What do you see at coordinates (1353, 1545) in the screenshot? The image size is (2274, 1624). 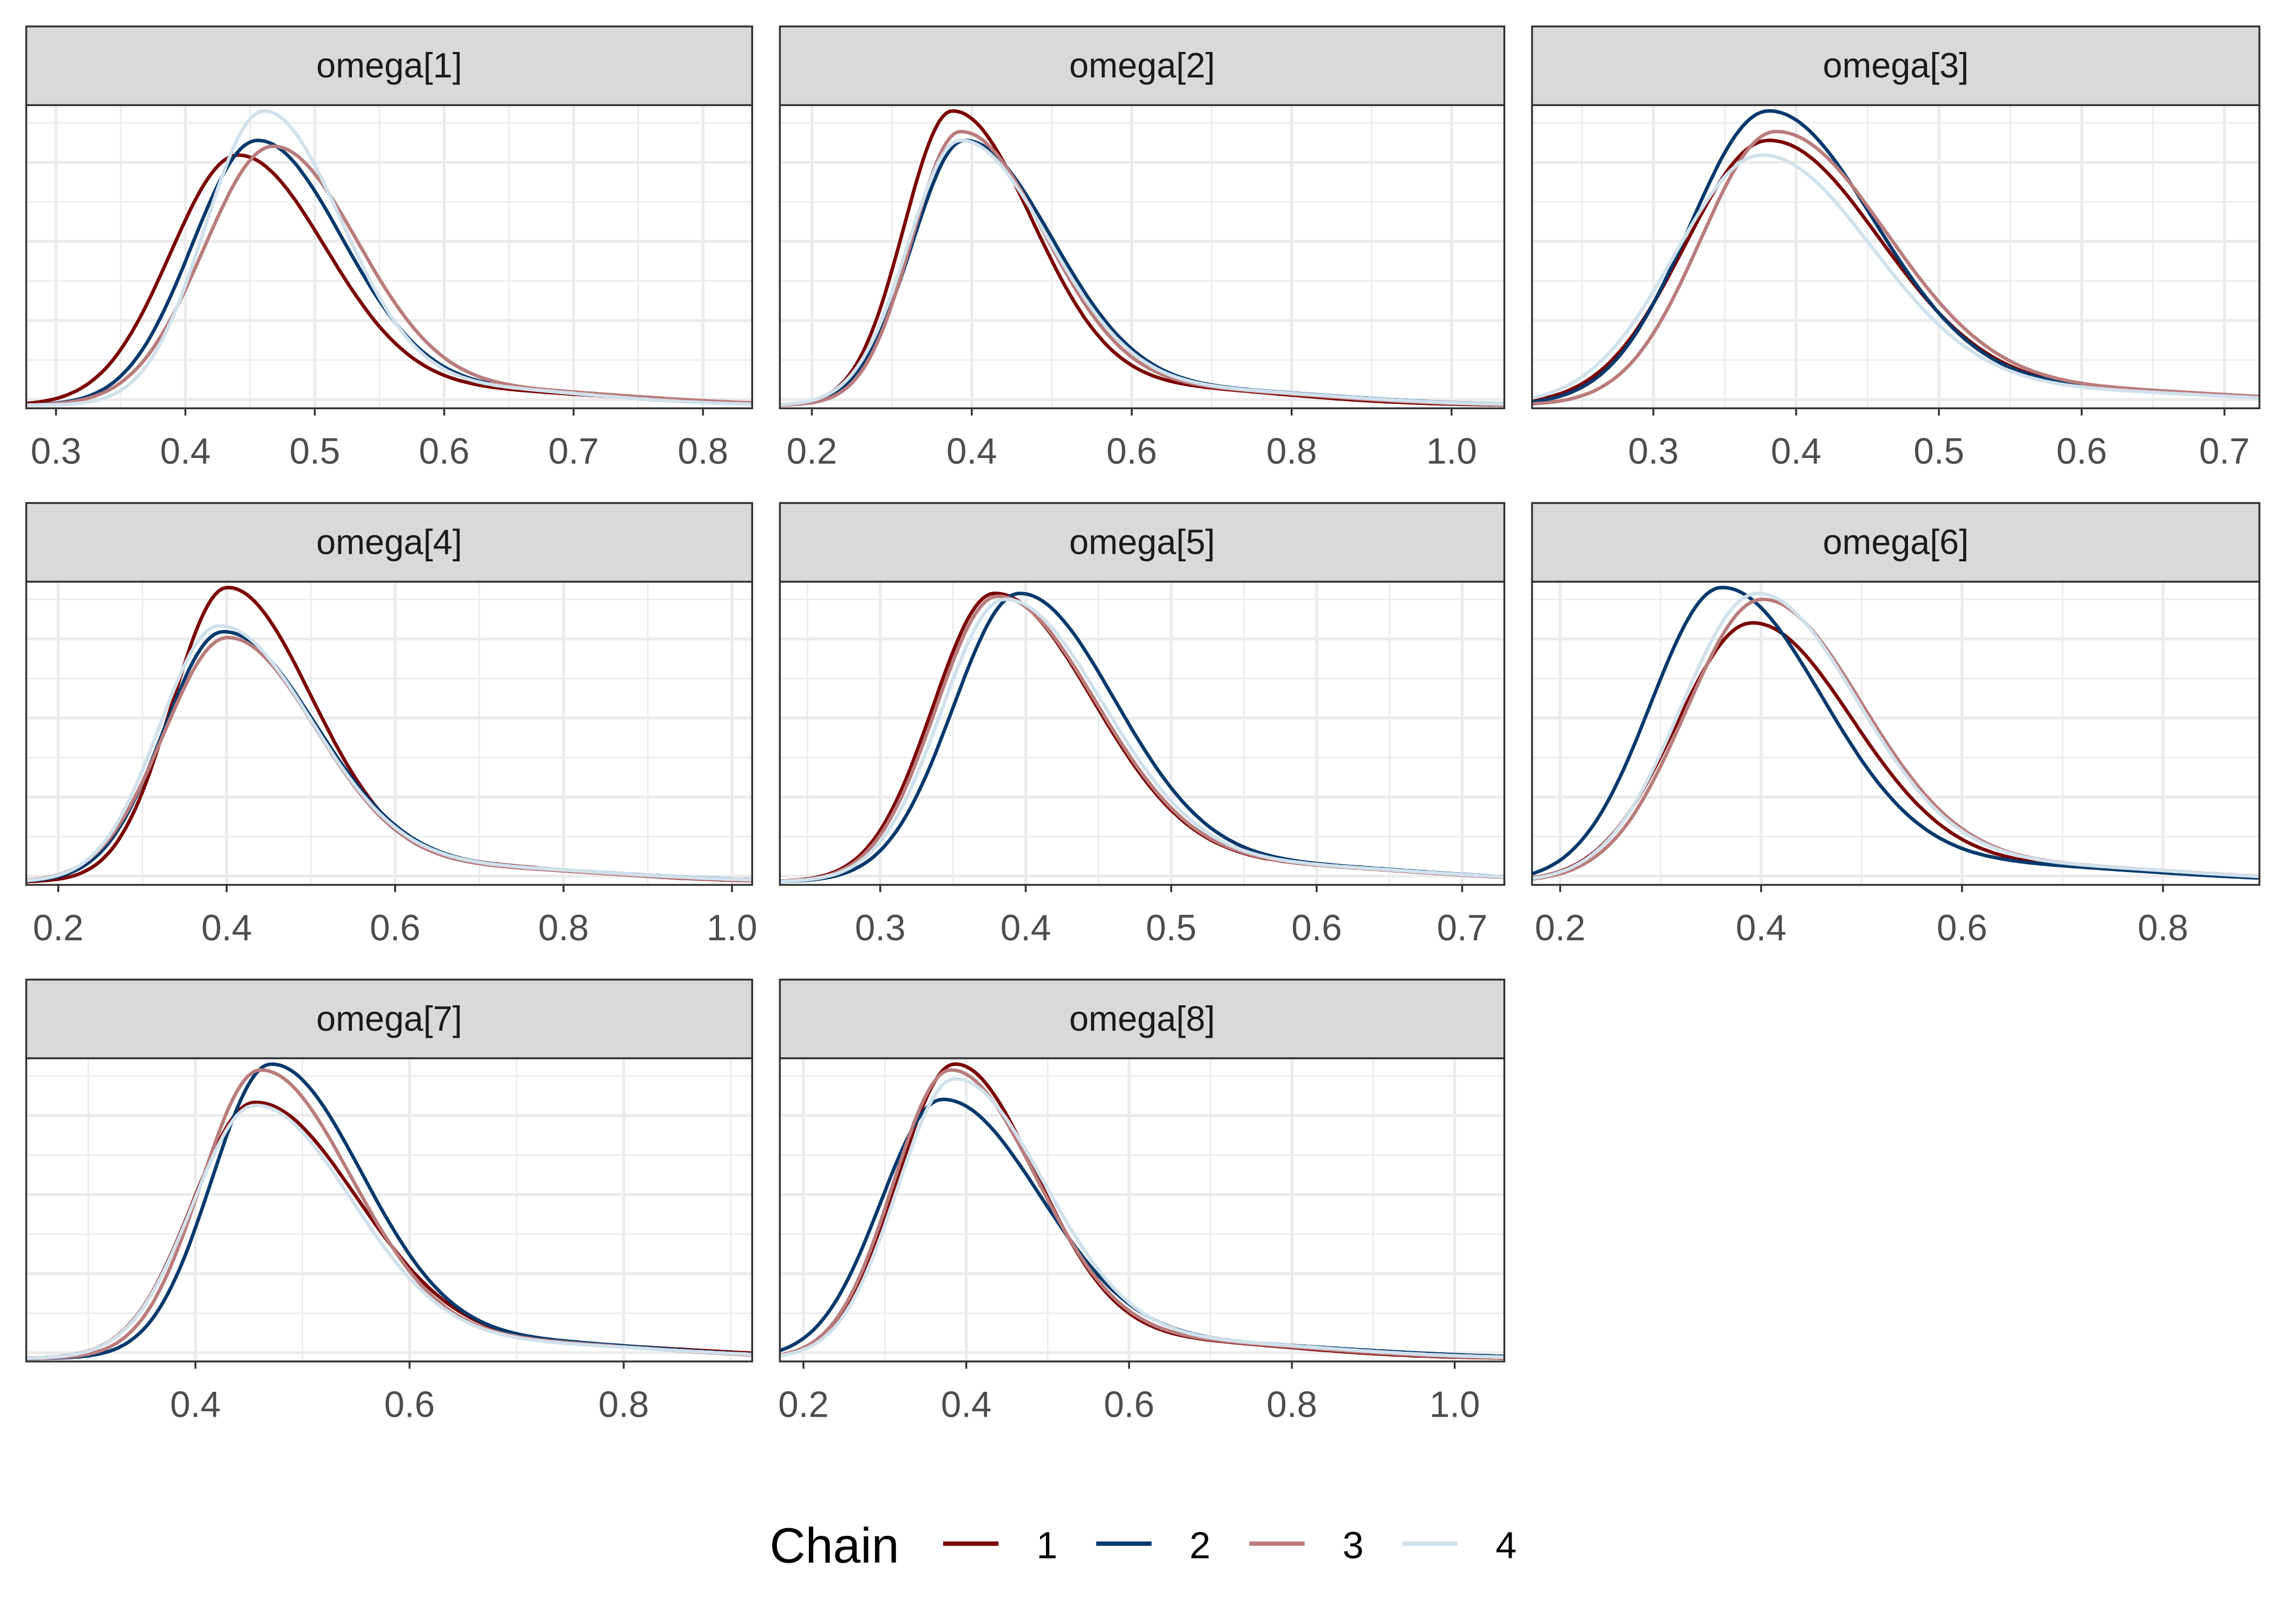 I see `legend-label: 3` at bounding box center [1353, 1545].